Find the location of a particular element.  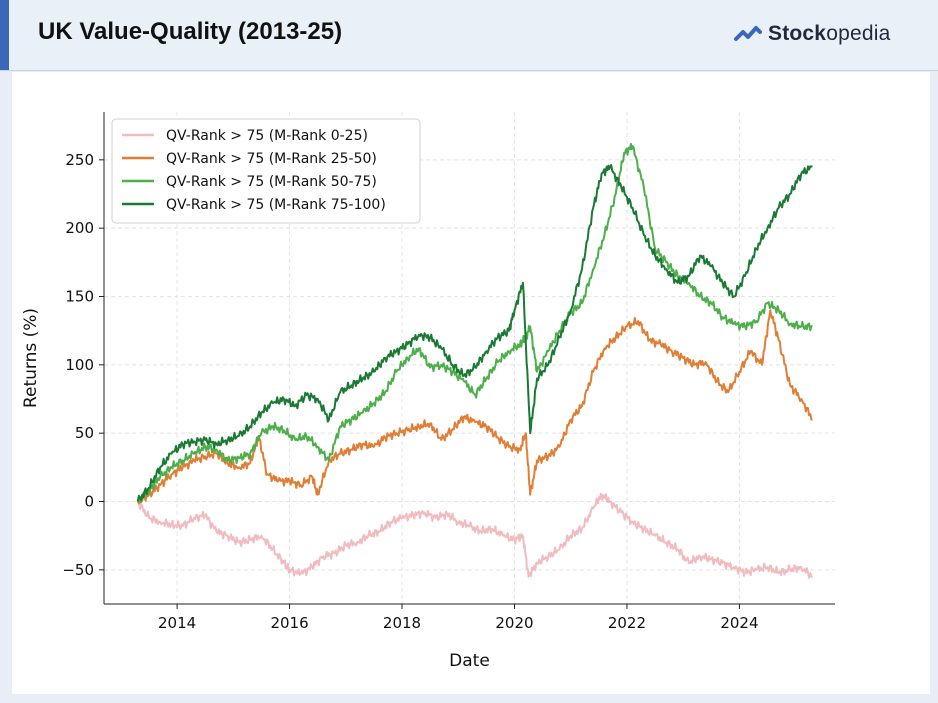

x-axis-label: Date is located at coordinates (469, 661).